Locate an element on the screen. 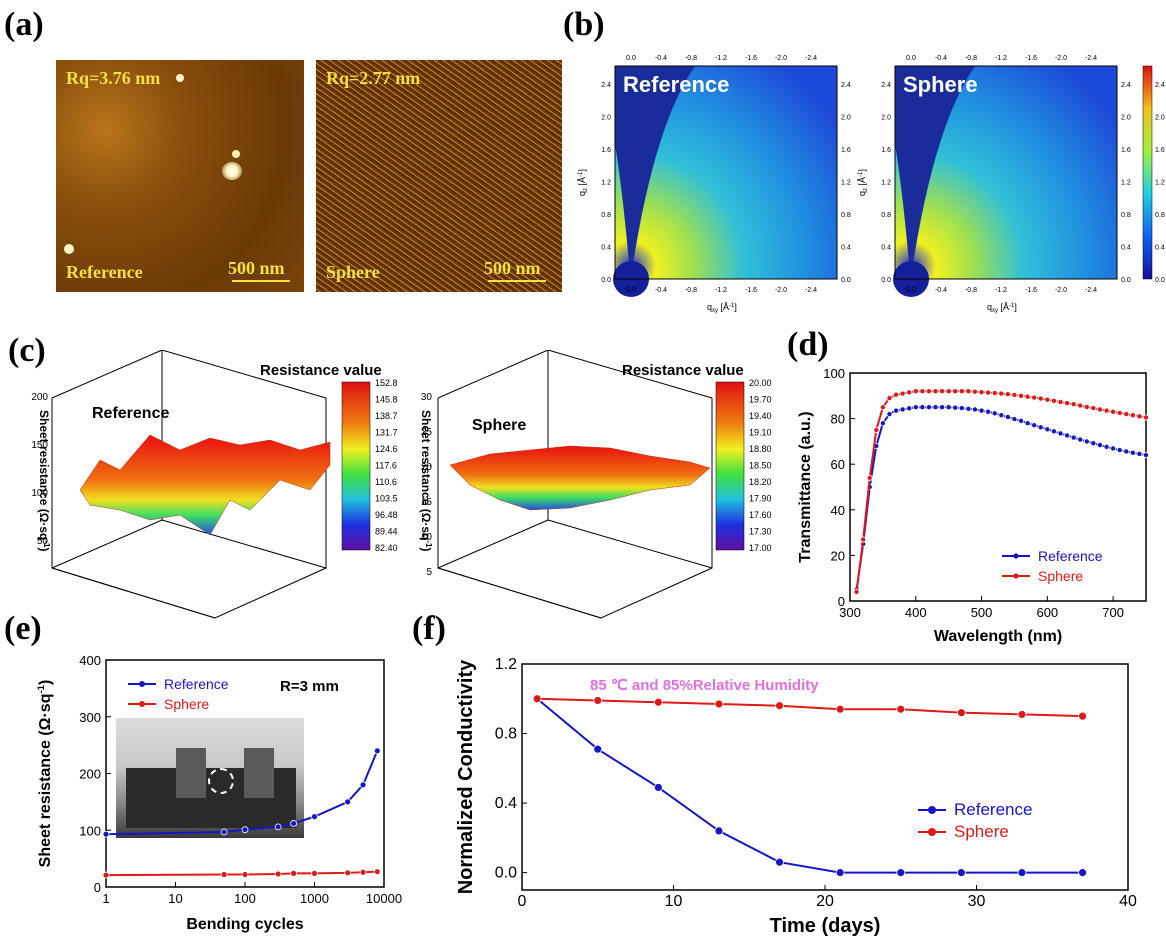  giwaxs-y-tick-right: 0.4 is located at coordinates (846, 248).